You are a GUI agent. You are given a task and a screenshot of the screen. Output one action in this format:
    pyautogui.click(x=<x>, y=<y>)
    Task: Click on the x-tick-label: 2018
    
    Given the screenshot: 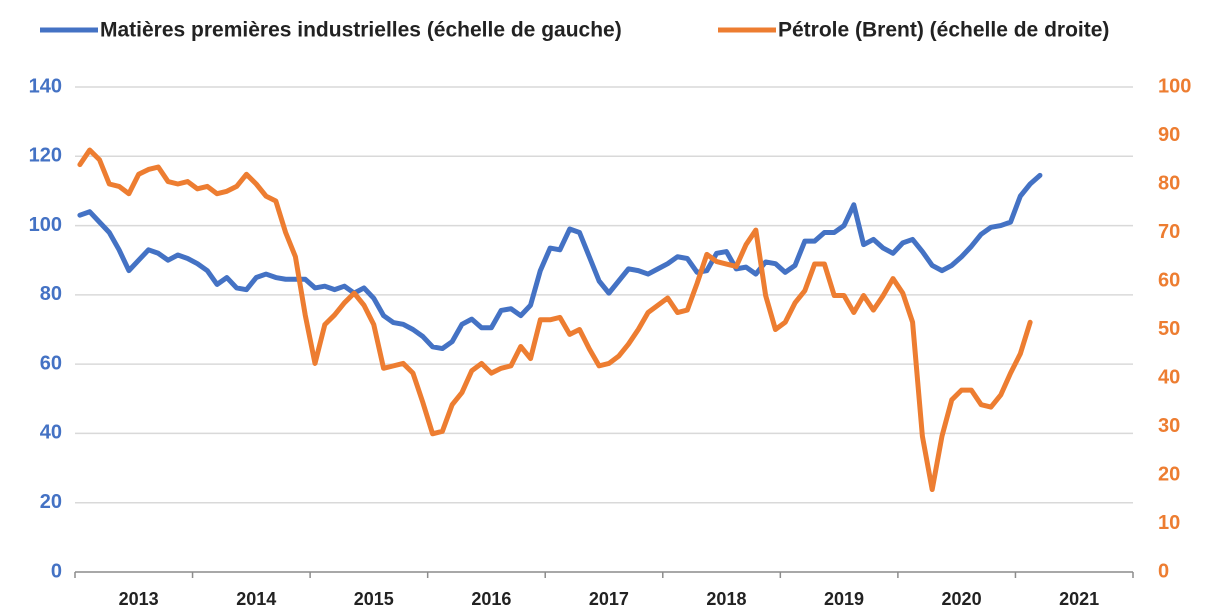 What is the action you would take?
    pyautogui.click(x=726, y=599)
    